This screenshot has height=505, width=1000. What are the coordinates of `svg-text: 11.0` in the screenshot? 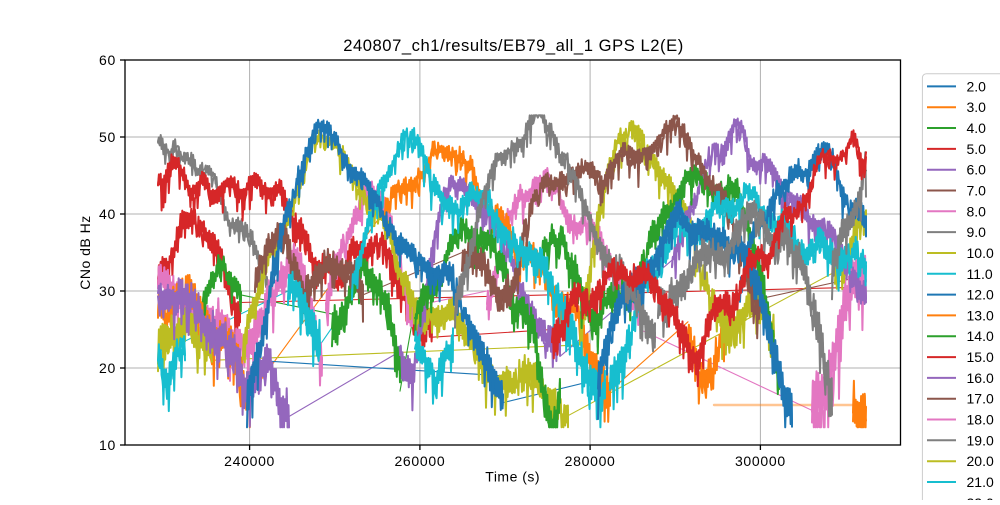 It's located at (980, 274).